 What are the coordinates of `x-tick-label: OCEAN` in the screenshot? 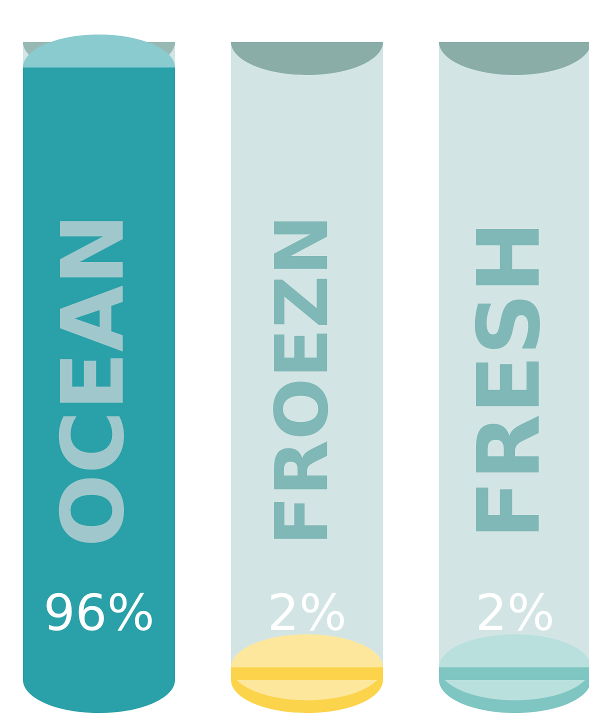 It's located at (91, 382).